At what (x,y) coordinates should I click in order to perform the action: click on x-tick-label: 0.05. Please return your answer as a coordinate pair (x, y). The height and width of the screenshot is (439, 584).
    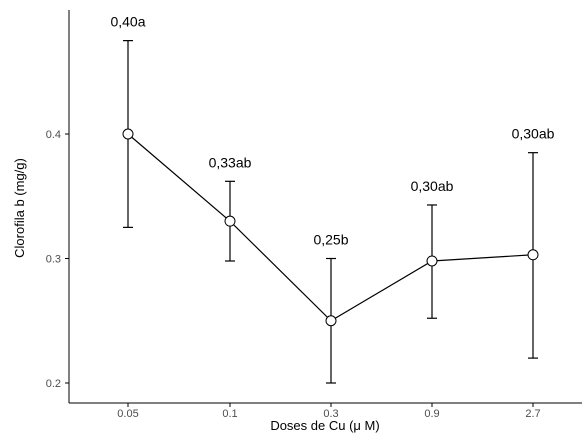
    Looking at the image, I should click on (127, 414).